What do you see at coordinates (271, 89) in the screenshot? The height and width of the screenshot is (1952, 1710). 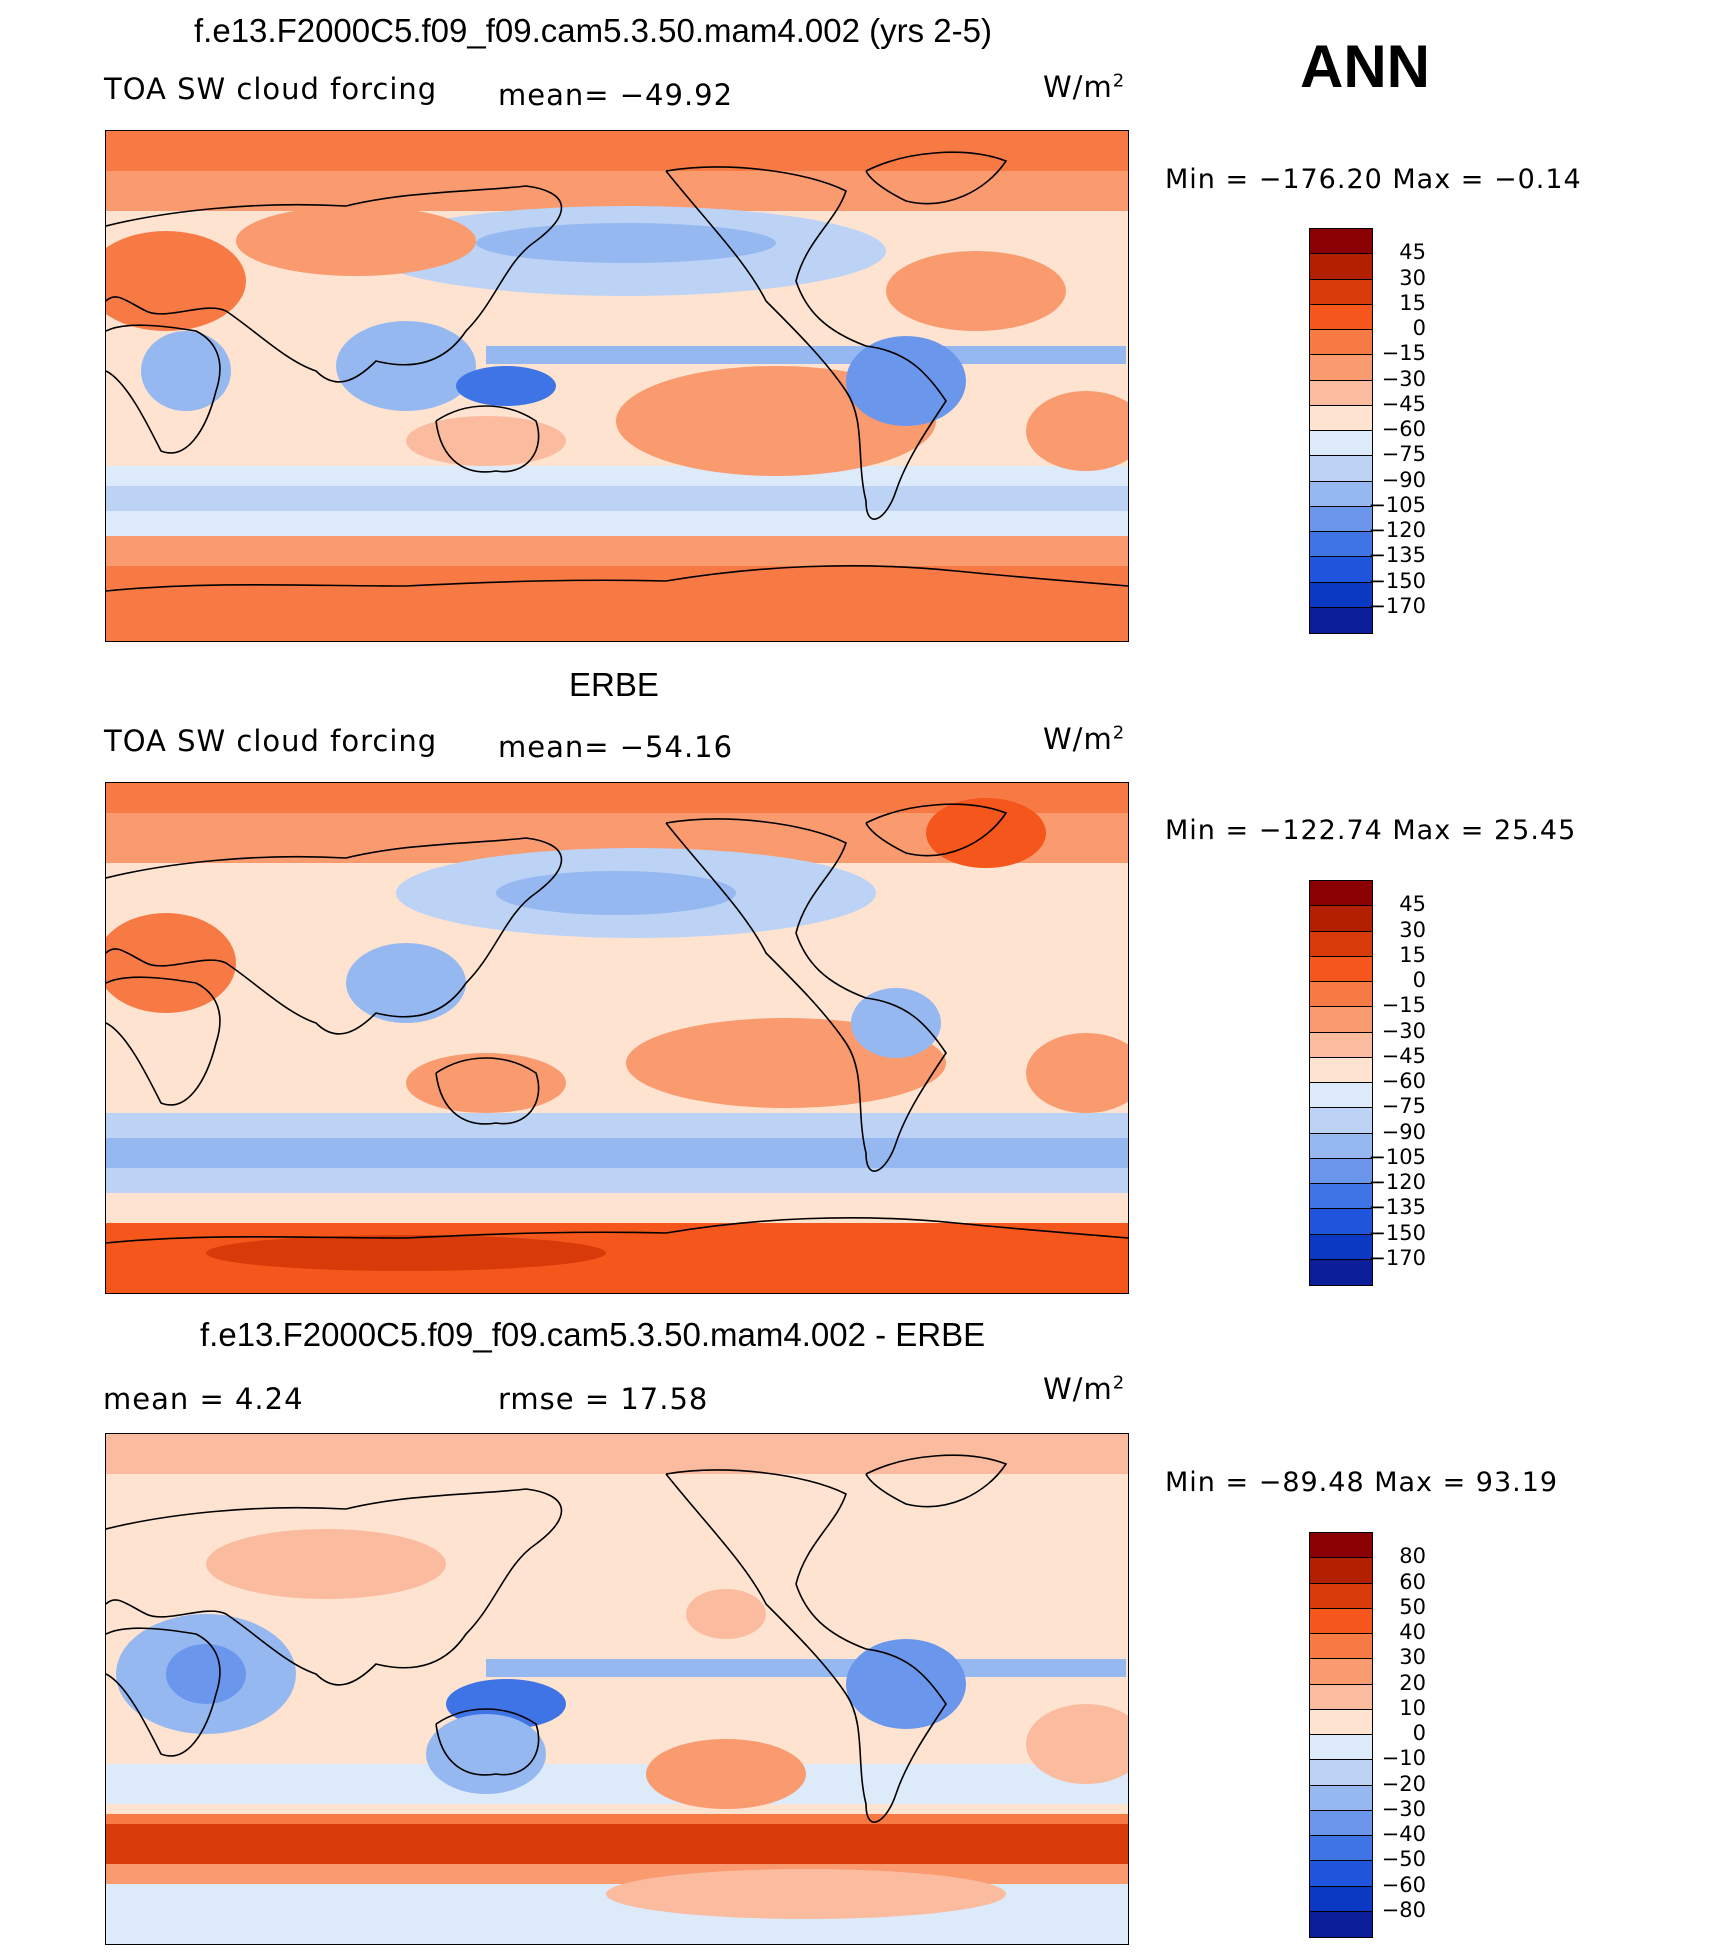 I see `panel1-field-label: TOA SW cloud forcing` at bounding box center [271, 89].